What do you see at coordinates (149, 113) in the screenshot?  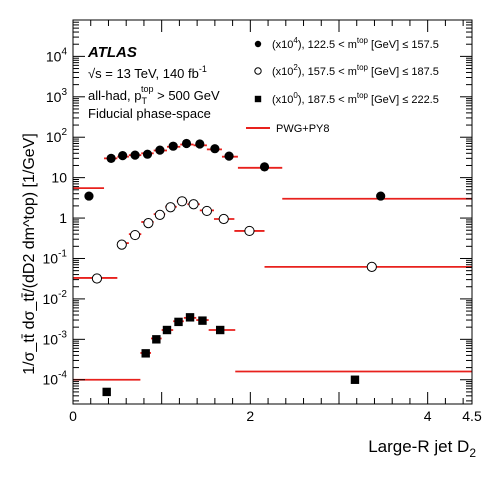 I see `phase-space-label: Fiducial phase-space` at bounding box center [149, 113].